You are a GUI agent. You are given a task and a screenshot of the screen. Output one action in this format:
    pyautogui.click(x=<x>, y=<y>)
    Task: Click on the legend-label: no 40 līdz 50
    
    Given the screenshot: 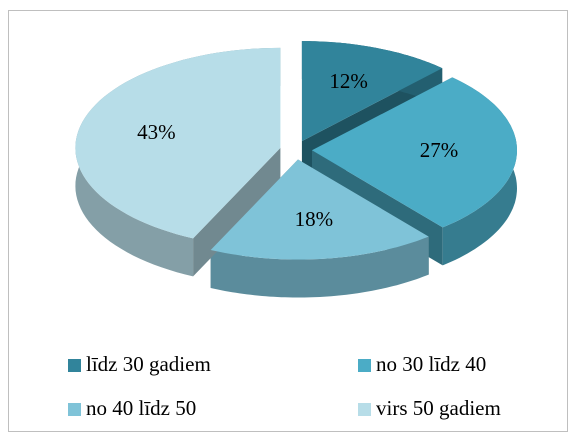 What is the action you would take?
    pyautogui.click(x=141, y=408)
    